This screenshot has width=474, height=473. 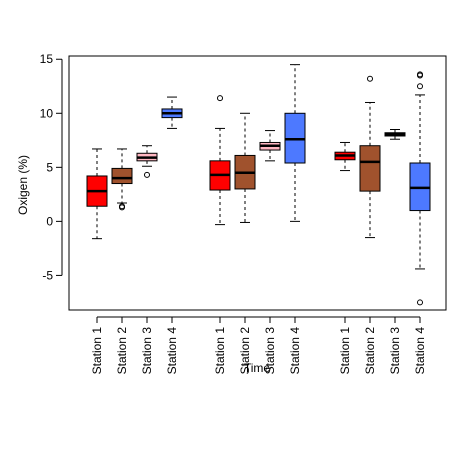 What do you see at coordinates (257, 368) in the screenshot?
I see `x-axis-label: Time` at bounding box center [257, 368].